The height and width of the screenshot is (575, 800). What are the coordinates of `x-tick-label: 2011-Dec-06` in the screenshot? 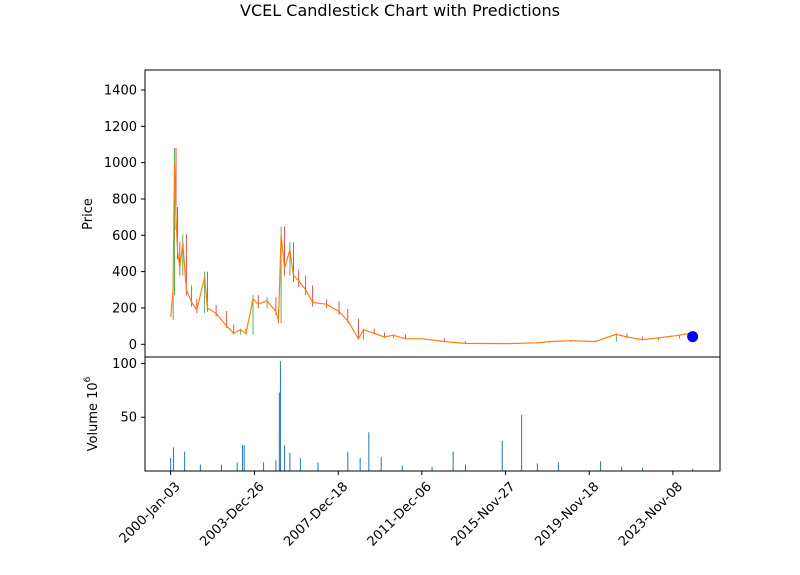 It's located at (400, 514).